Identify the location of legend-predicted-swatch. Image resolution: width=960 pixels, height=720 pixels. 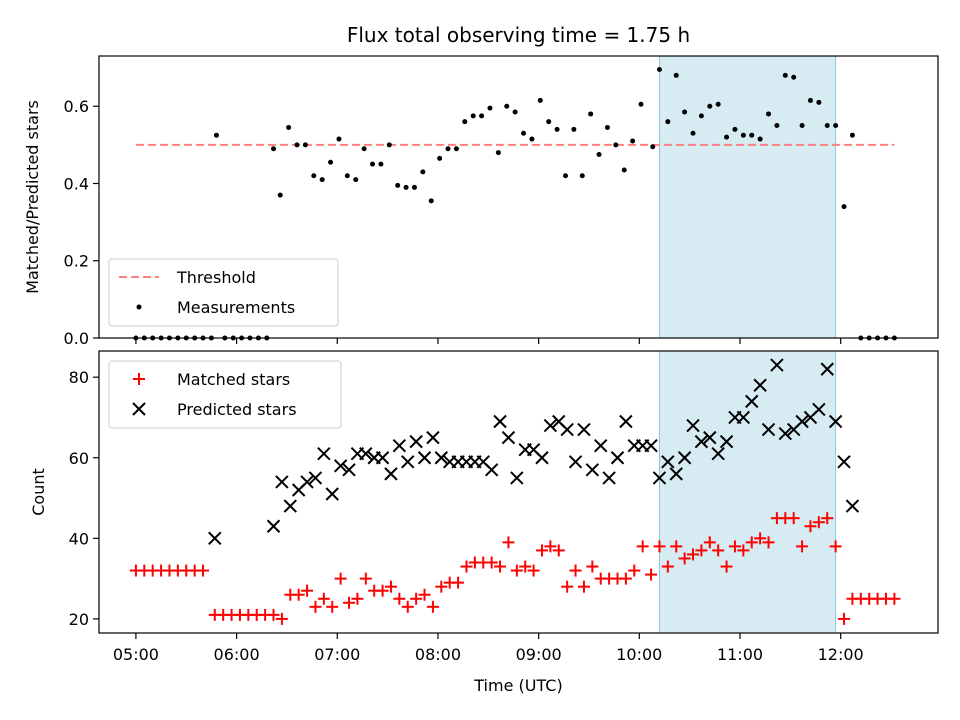
(139, 409).